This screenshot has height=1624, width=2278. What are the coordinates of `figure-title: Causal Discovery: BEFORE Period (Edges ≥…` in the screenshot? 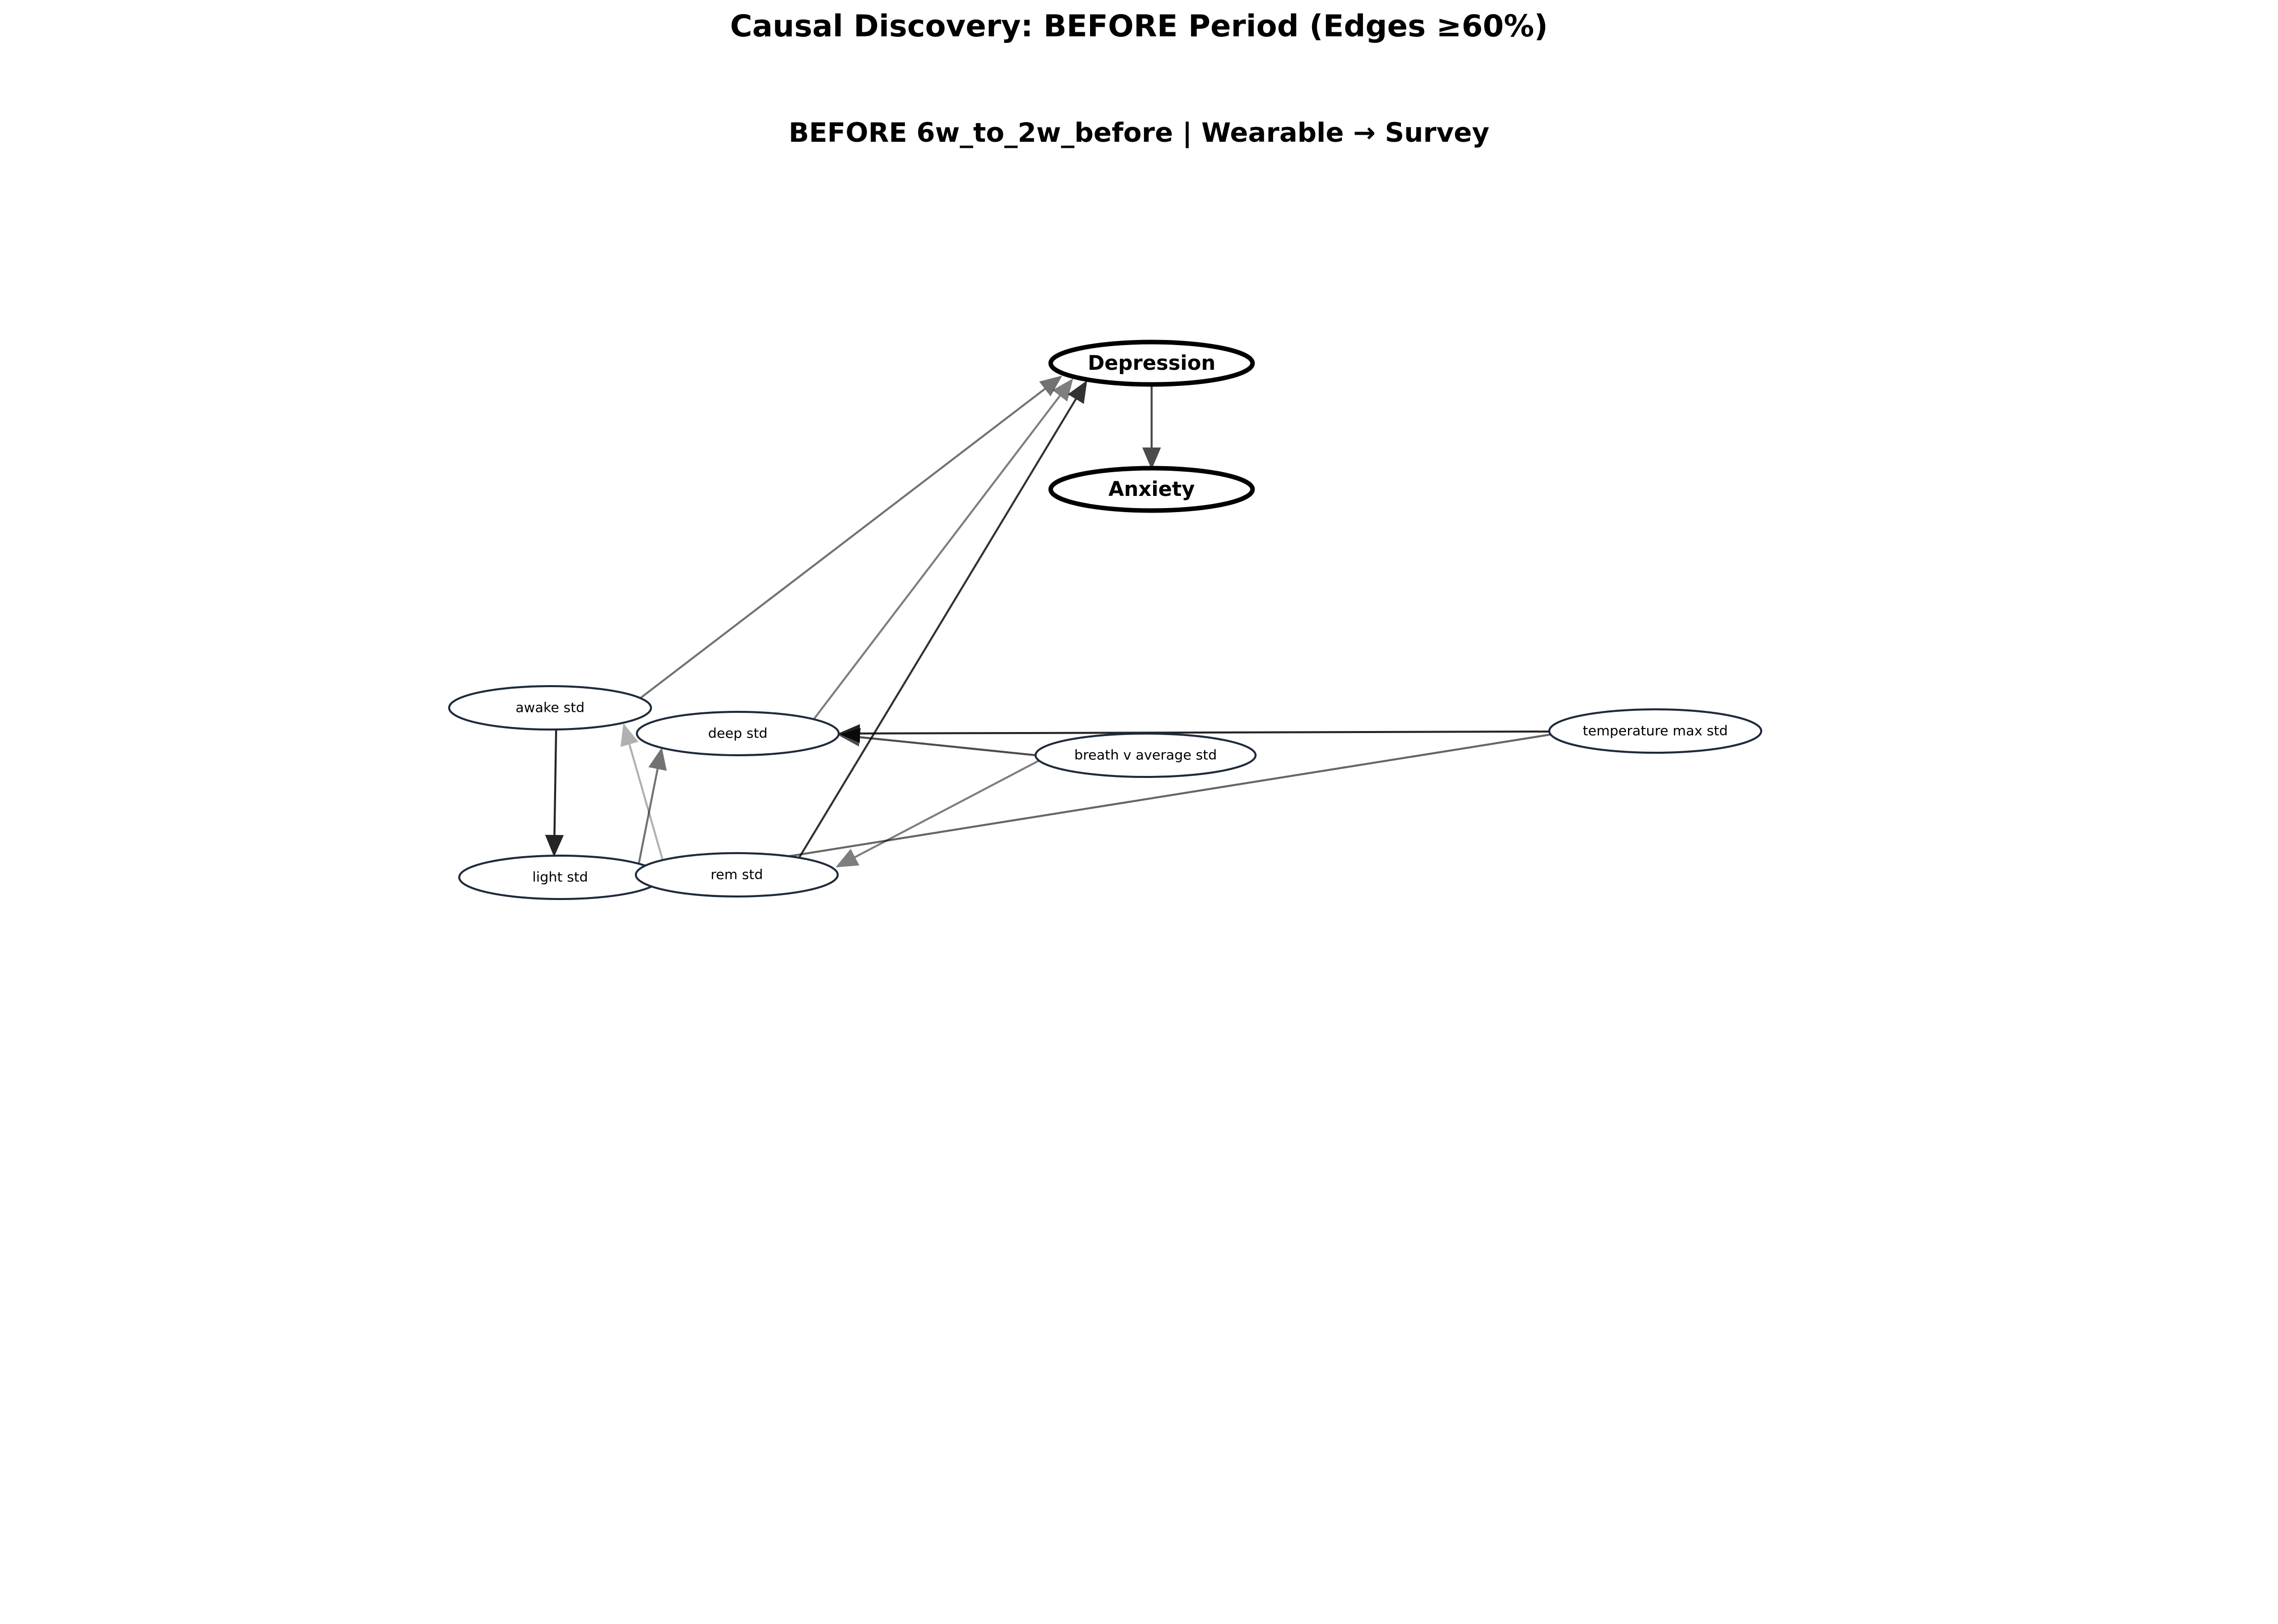 It's located at (1139, 26).